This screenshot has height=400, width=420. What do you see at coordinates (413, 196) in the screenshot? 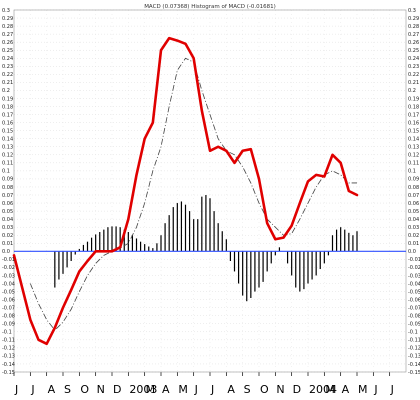
I see `y-tick-label: 0.07` at bounding box center [413, 196].